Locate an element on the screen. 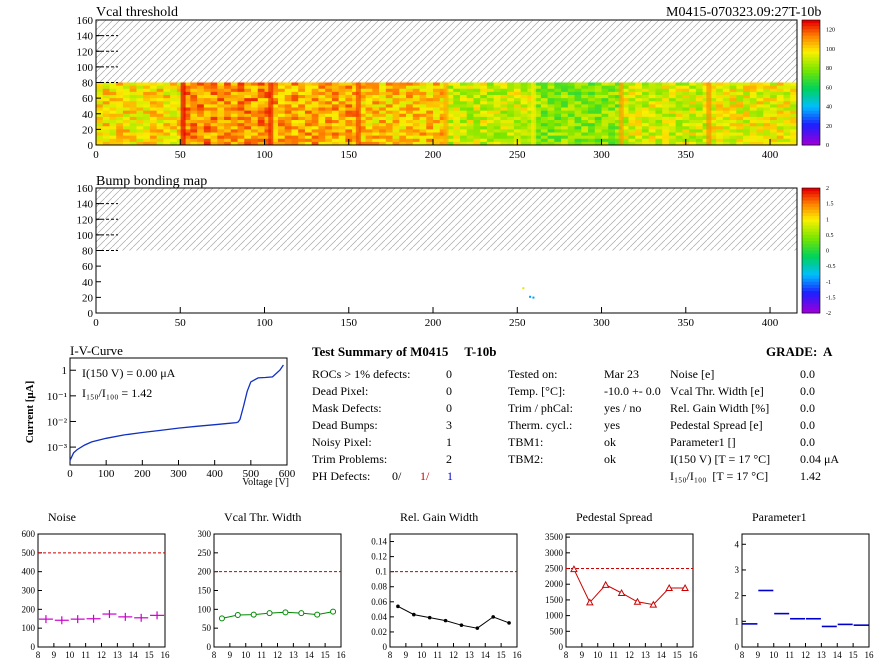 This screenshot has width=896, height=672. map-y-tick-label: 60 is located at coordinates (88, 267).